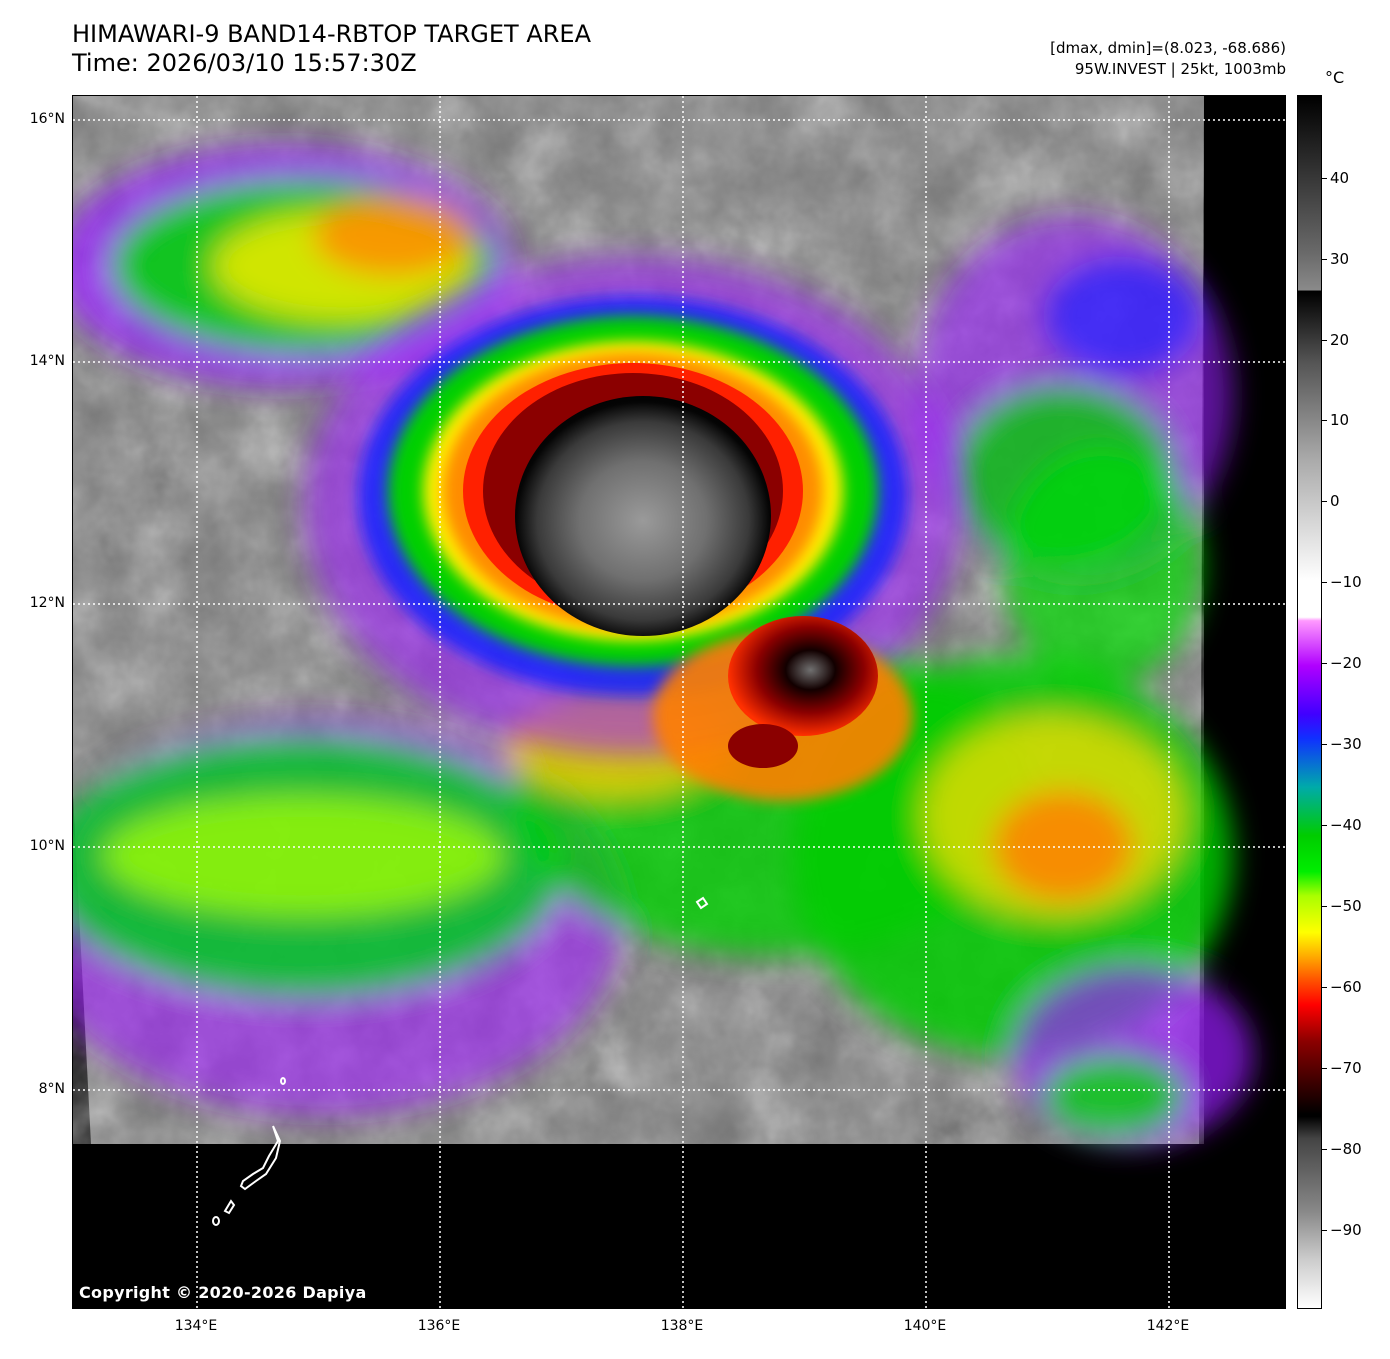 The height and width of the screenshot is (1359, 1390). What do you see at coordinates (47, 119) in the screenshot?
I see `lat-label: 16°N` at bounding box center [47, 119].